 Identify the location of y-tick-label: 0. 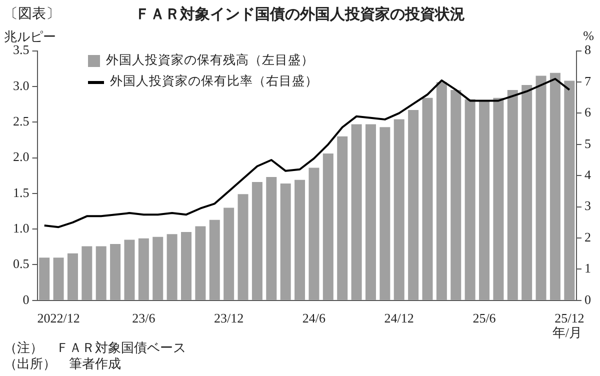
(26, 299).